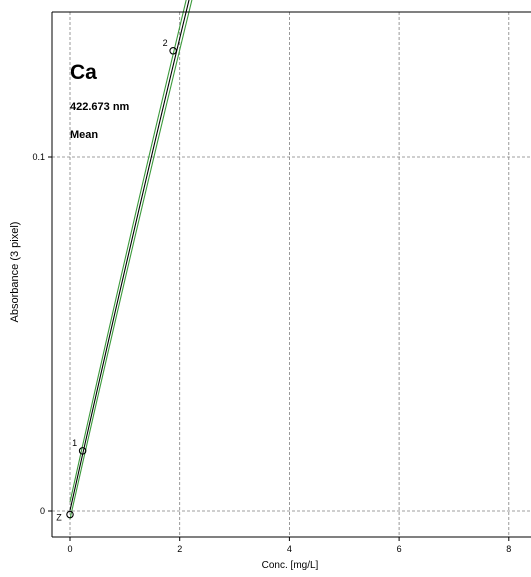 The image size is (531, 577). What do you see at coordinates (42, 511) in the screenshot?
I see `y-tick-label: 0` at bounding box center [42, 511].